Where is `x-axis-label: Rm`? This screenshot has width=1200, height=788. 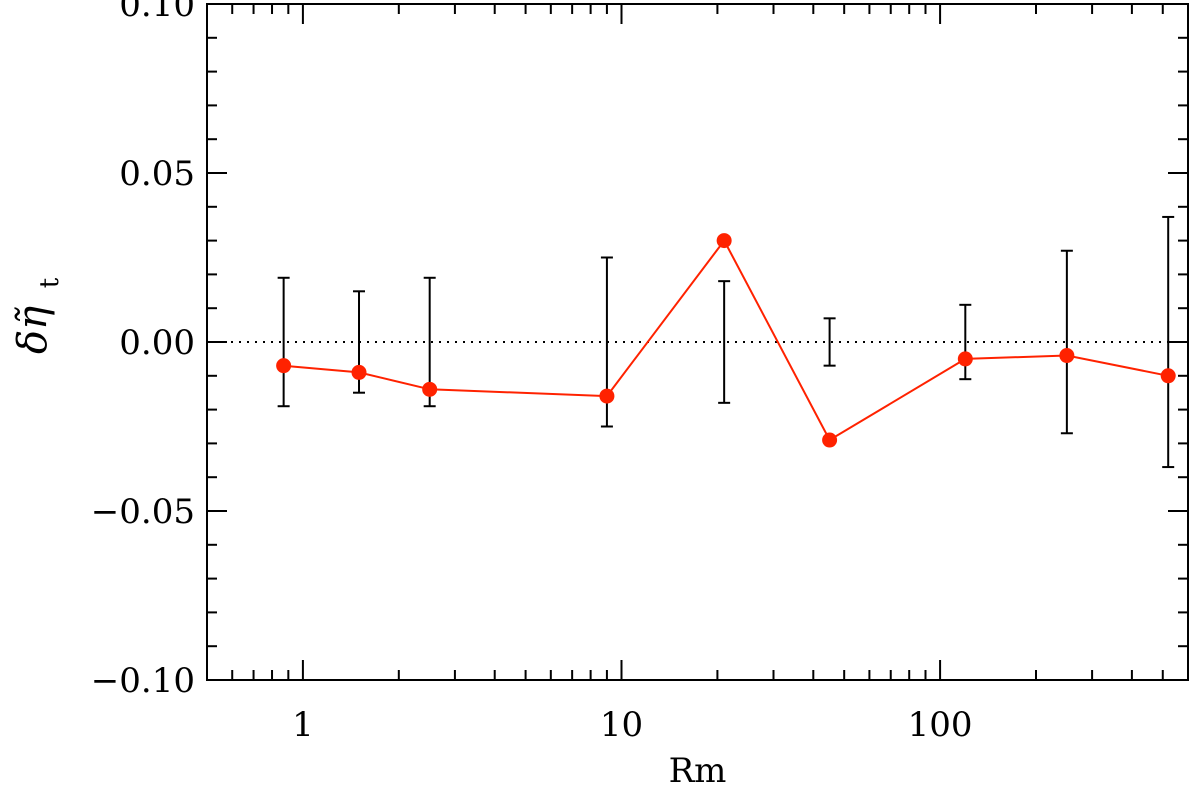
x-axis-label: Rm is located at coordinates (698, 769).